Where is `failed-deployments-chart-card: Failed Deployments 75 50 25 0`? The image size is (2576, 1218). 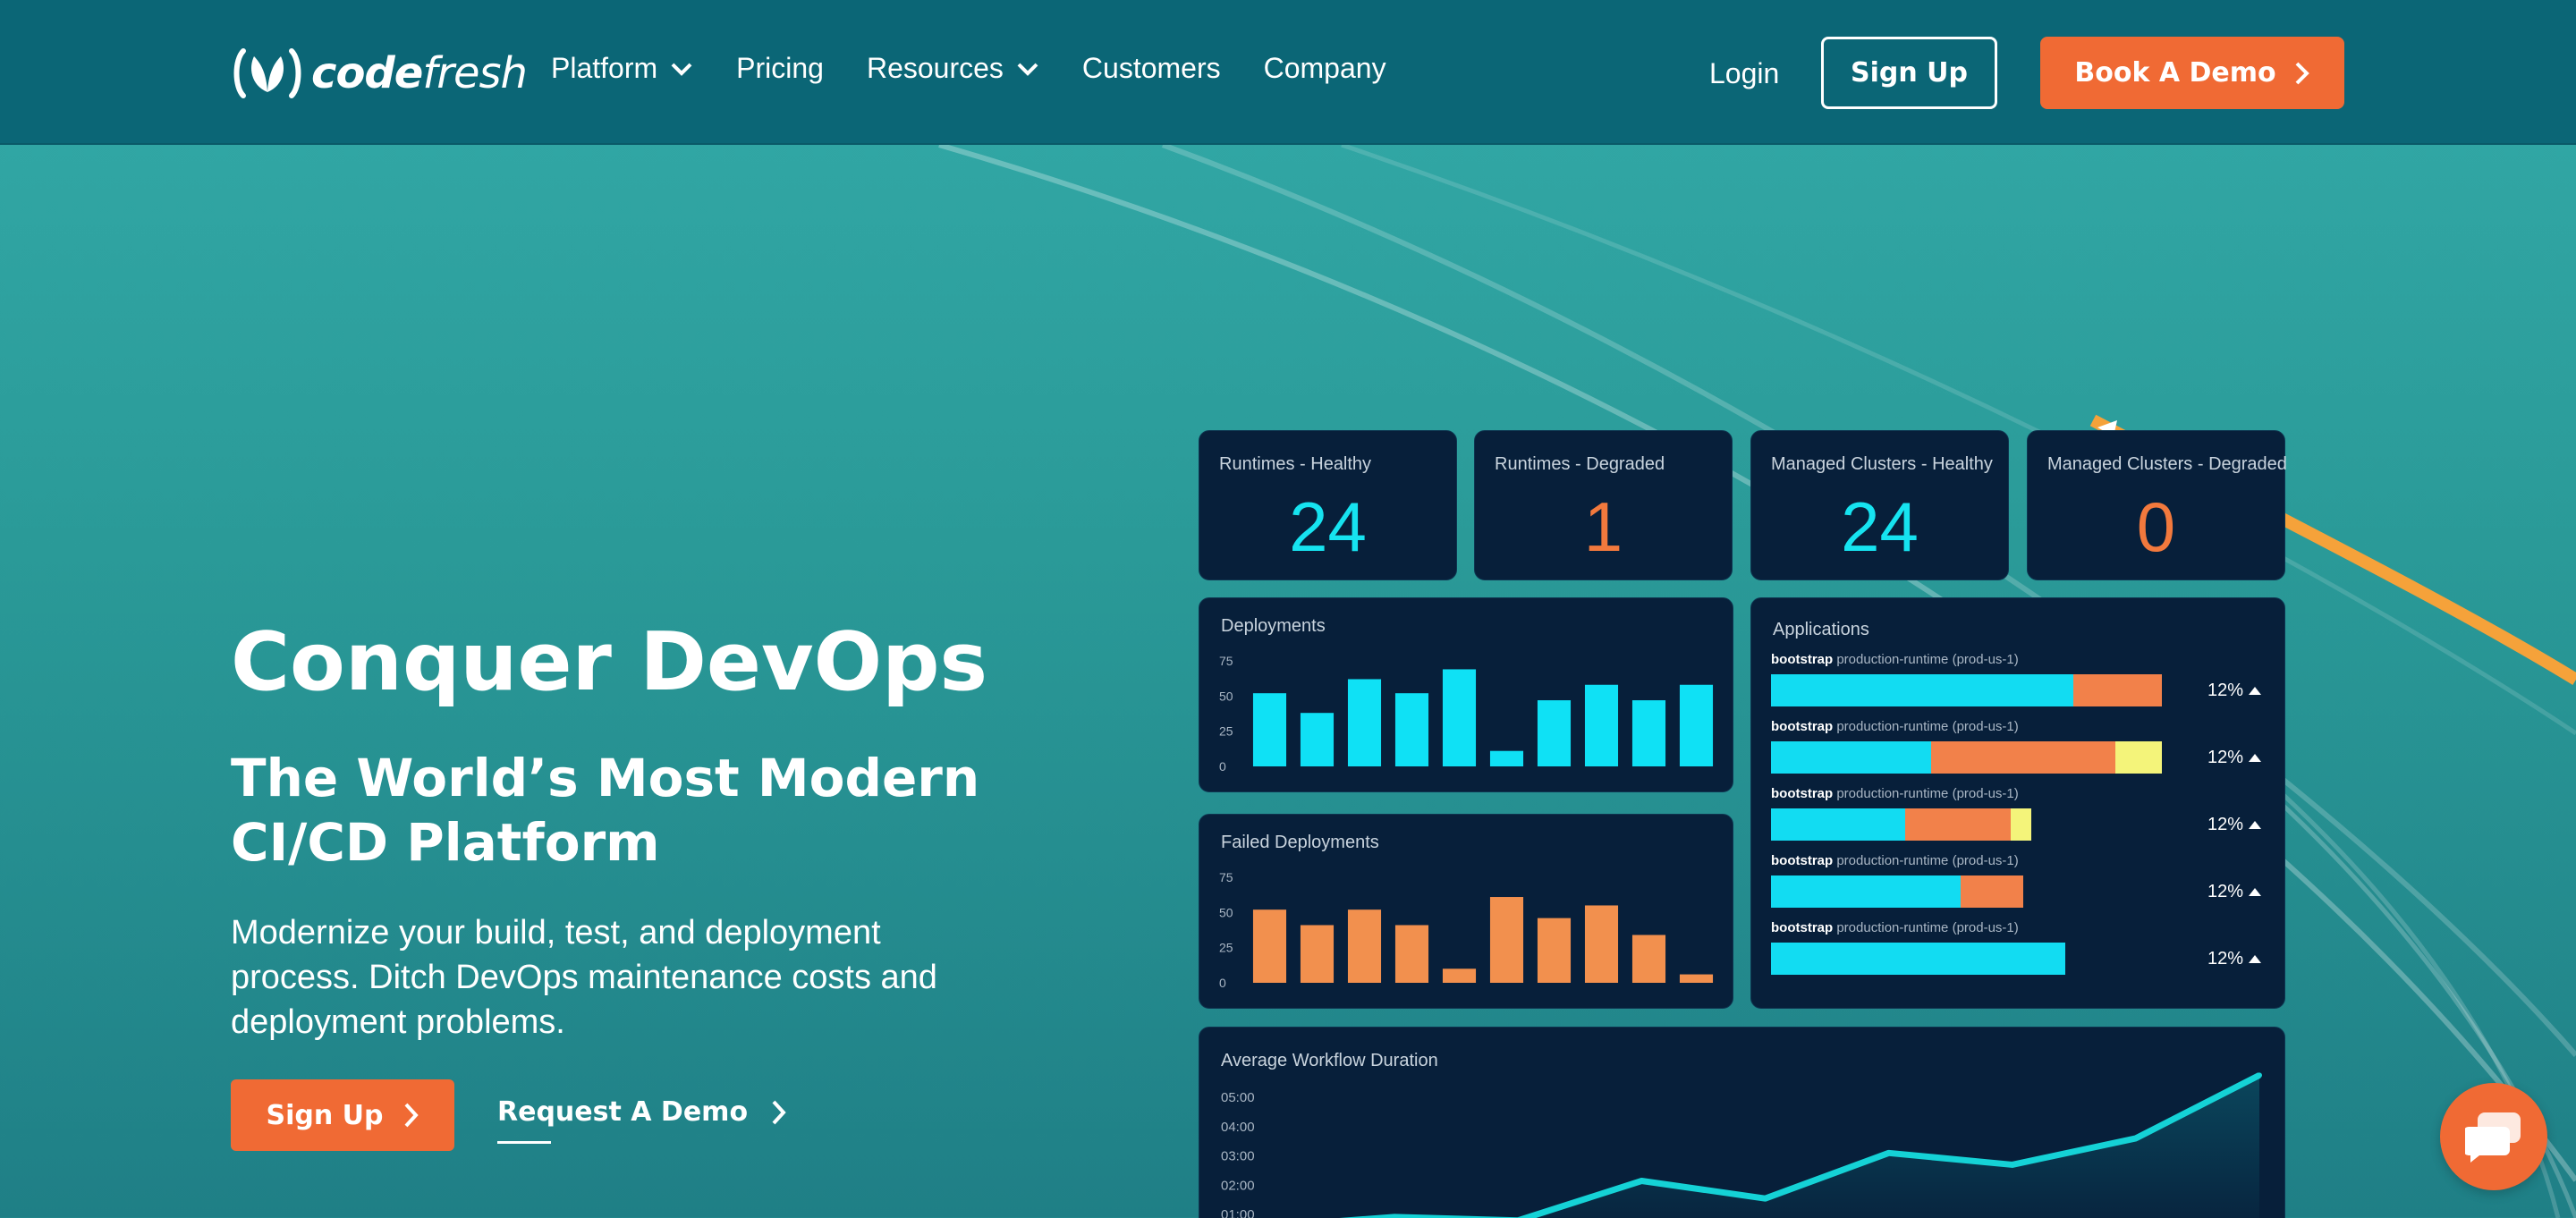 failed-deployments-chart-card: Failed Deployments 75 50 25 0 is located at coordinates (1466, 911).